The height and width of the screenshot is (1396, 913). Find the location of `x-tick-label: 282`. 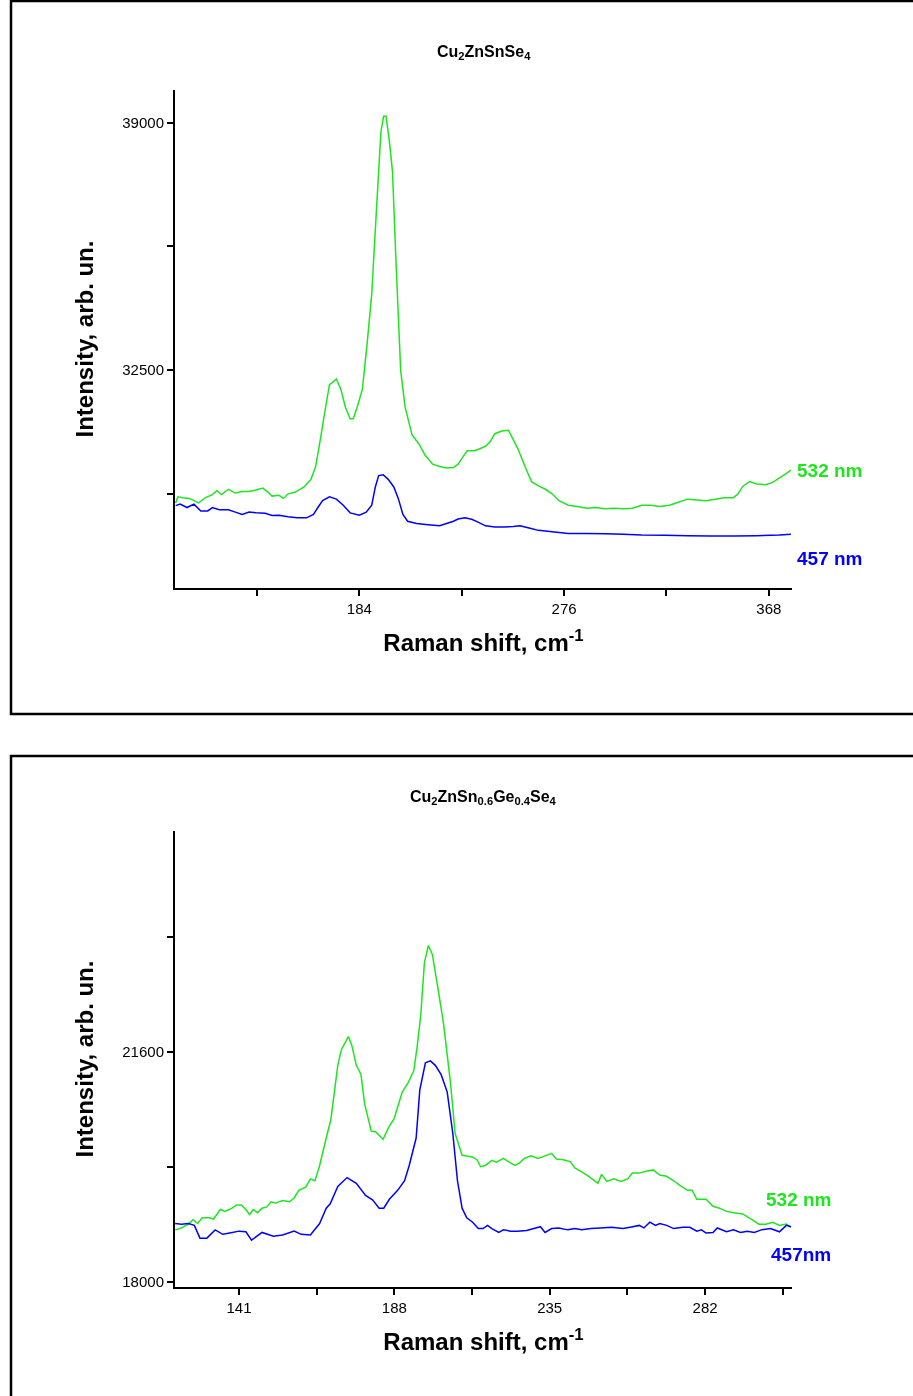

x-tick-label: 282 is located at coordinates (705, 1307).